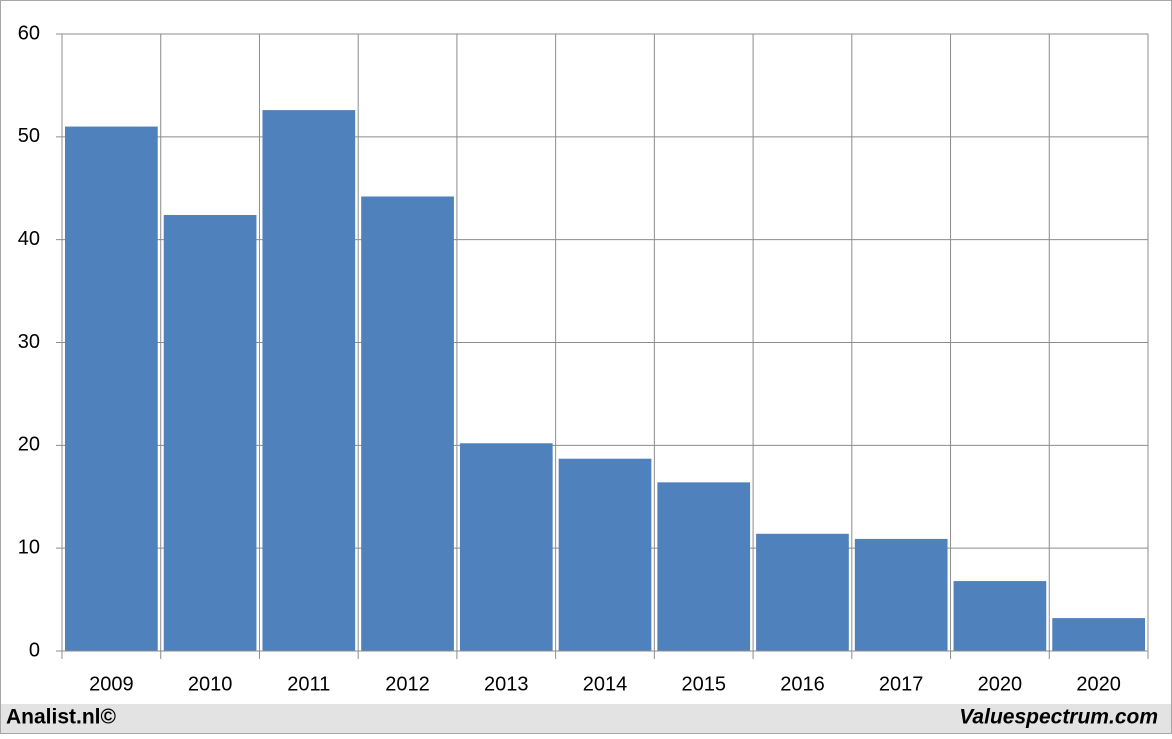 This screenshot has width=1172, height=739. What do you see at coordinates (29, 33) in the screenshot?
I see `y-tick-label: 60` at bounding box center [29, 33].